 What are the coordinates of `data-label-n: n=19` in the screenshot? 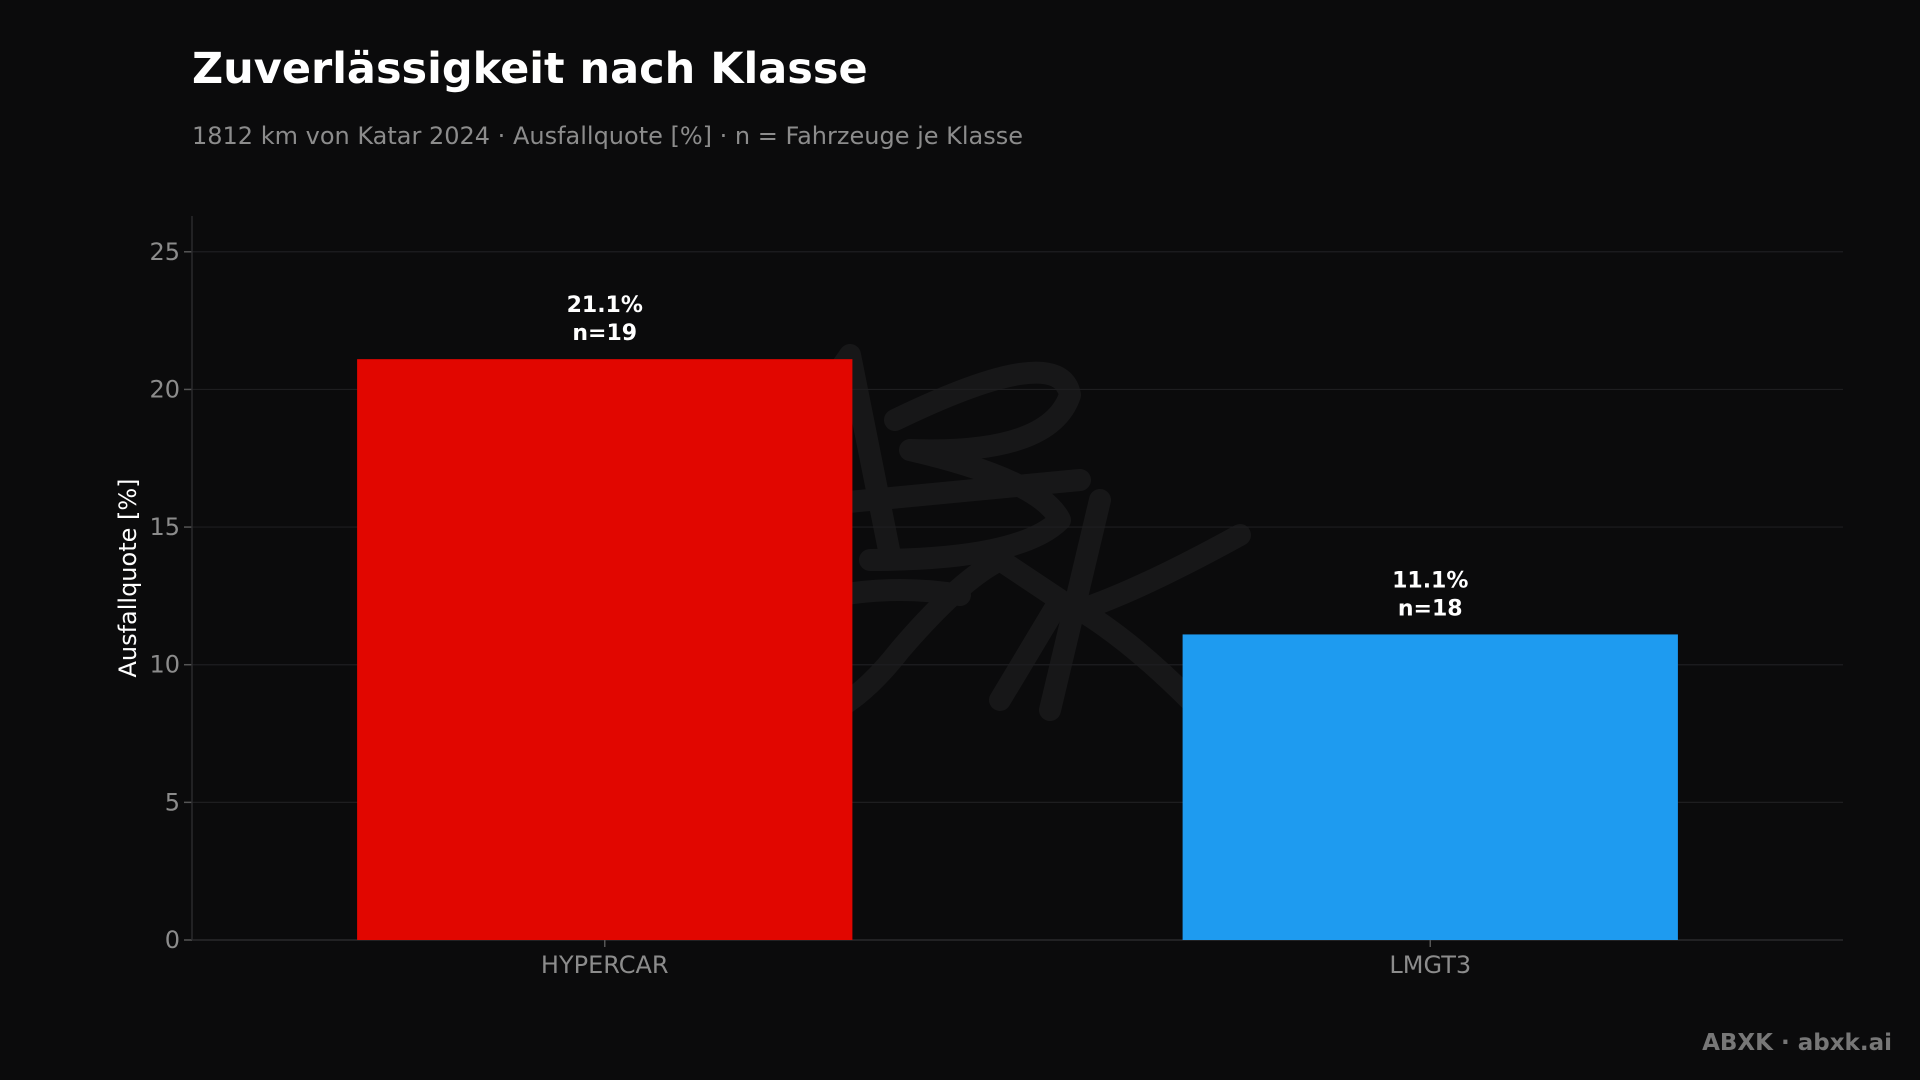 It's located at (604, 333).